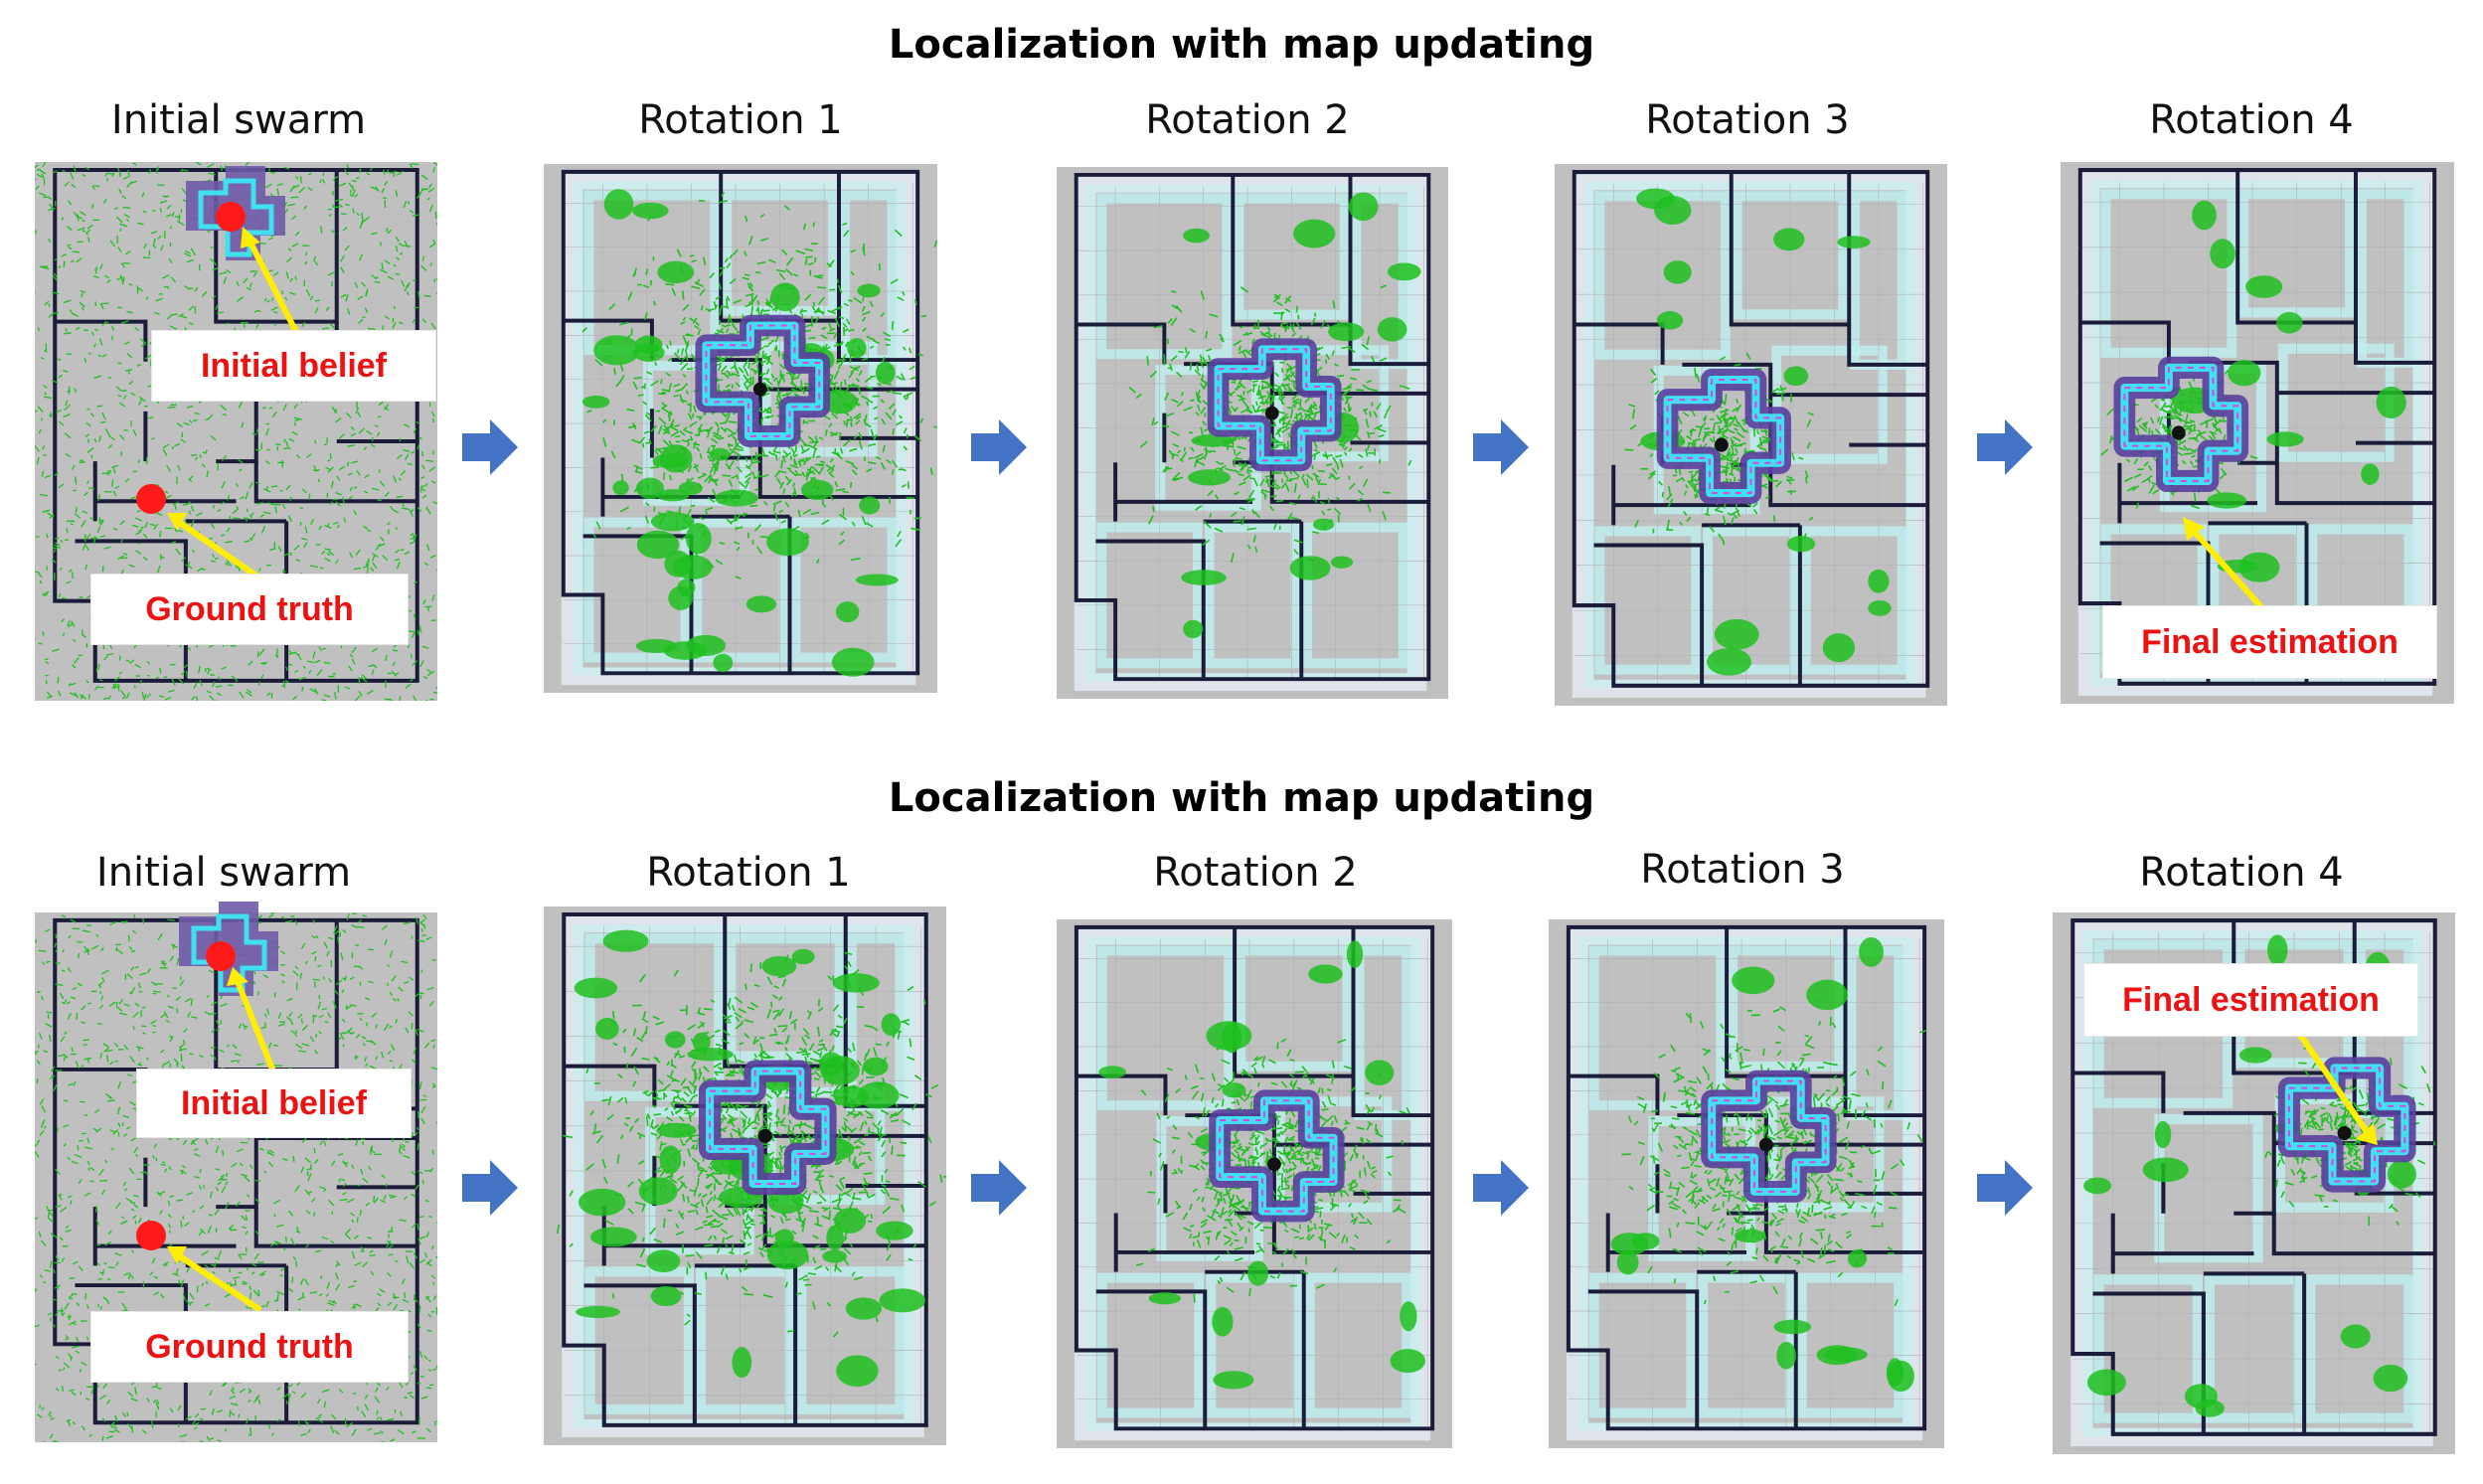 This screenshot has height=1484, width=2483. I want to click on row1-label-initial-swarm: Initial swarm, so click(239, 120).